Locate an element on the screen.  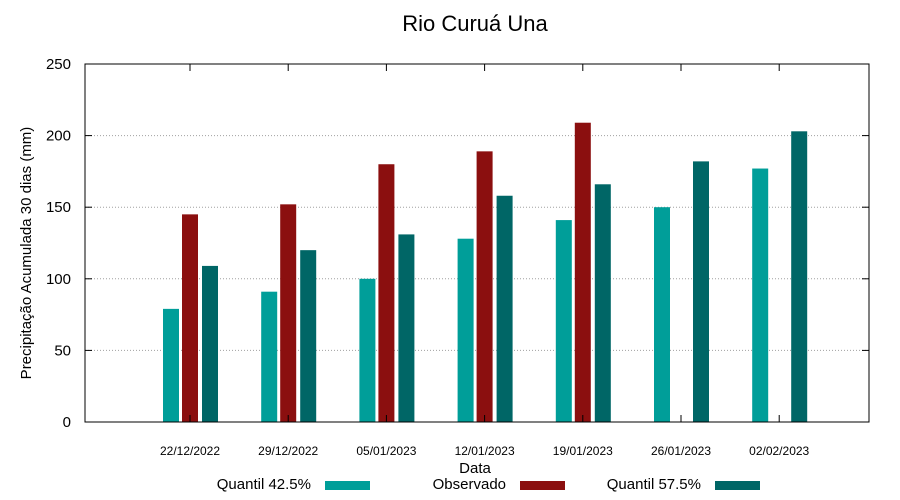
y-axis-label: Precipitação Acumulada 30 dias (mm) is located at coordinates (26, 253).